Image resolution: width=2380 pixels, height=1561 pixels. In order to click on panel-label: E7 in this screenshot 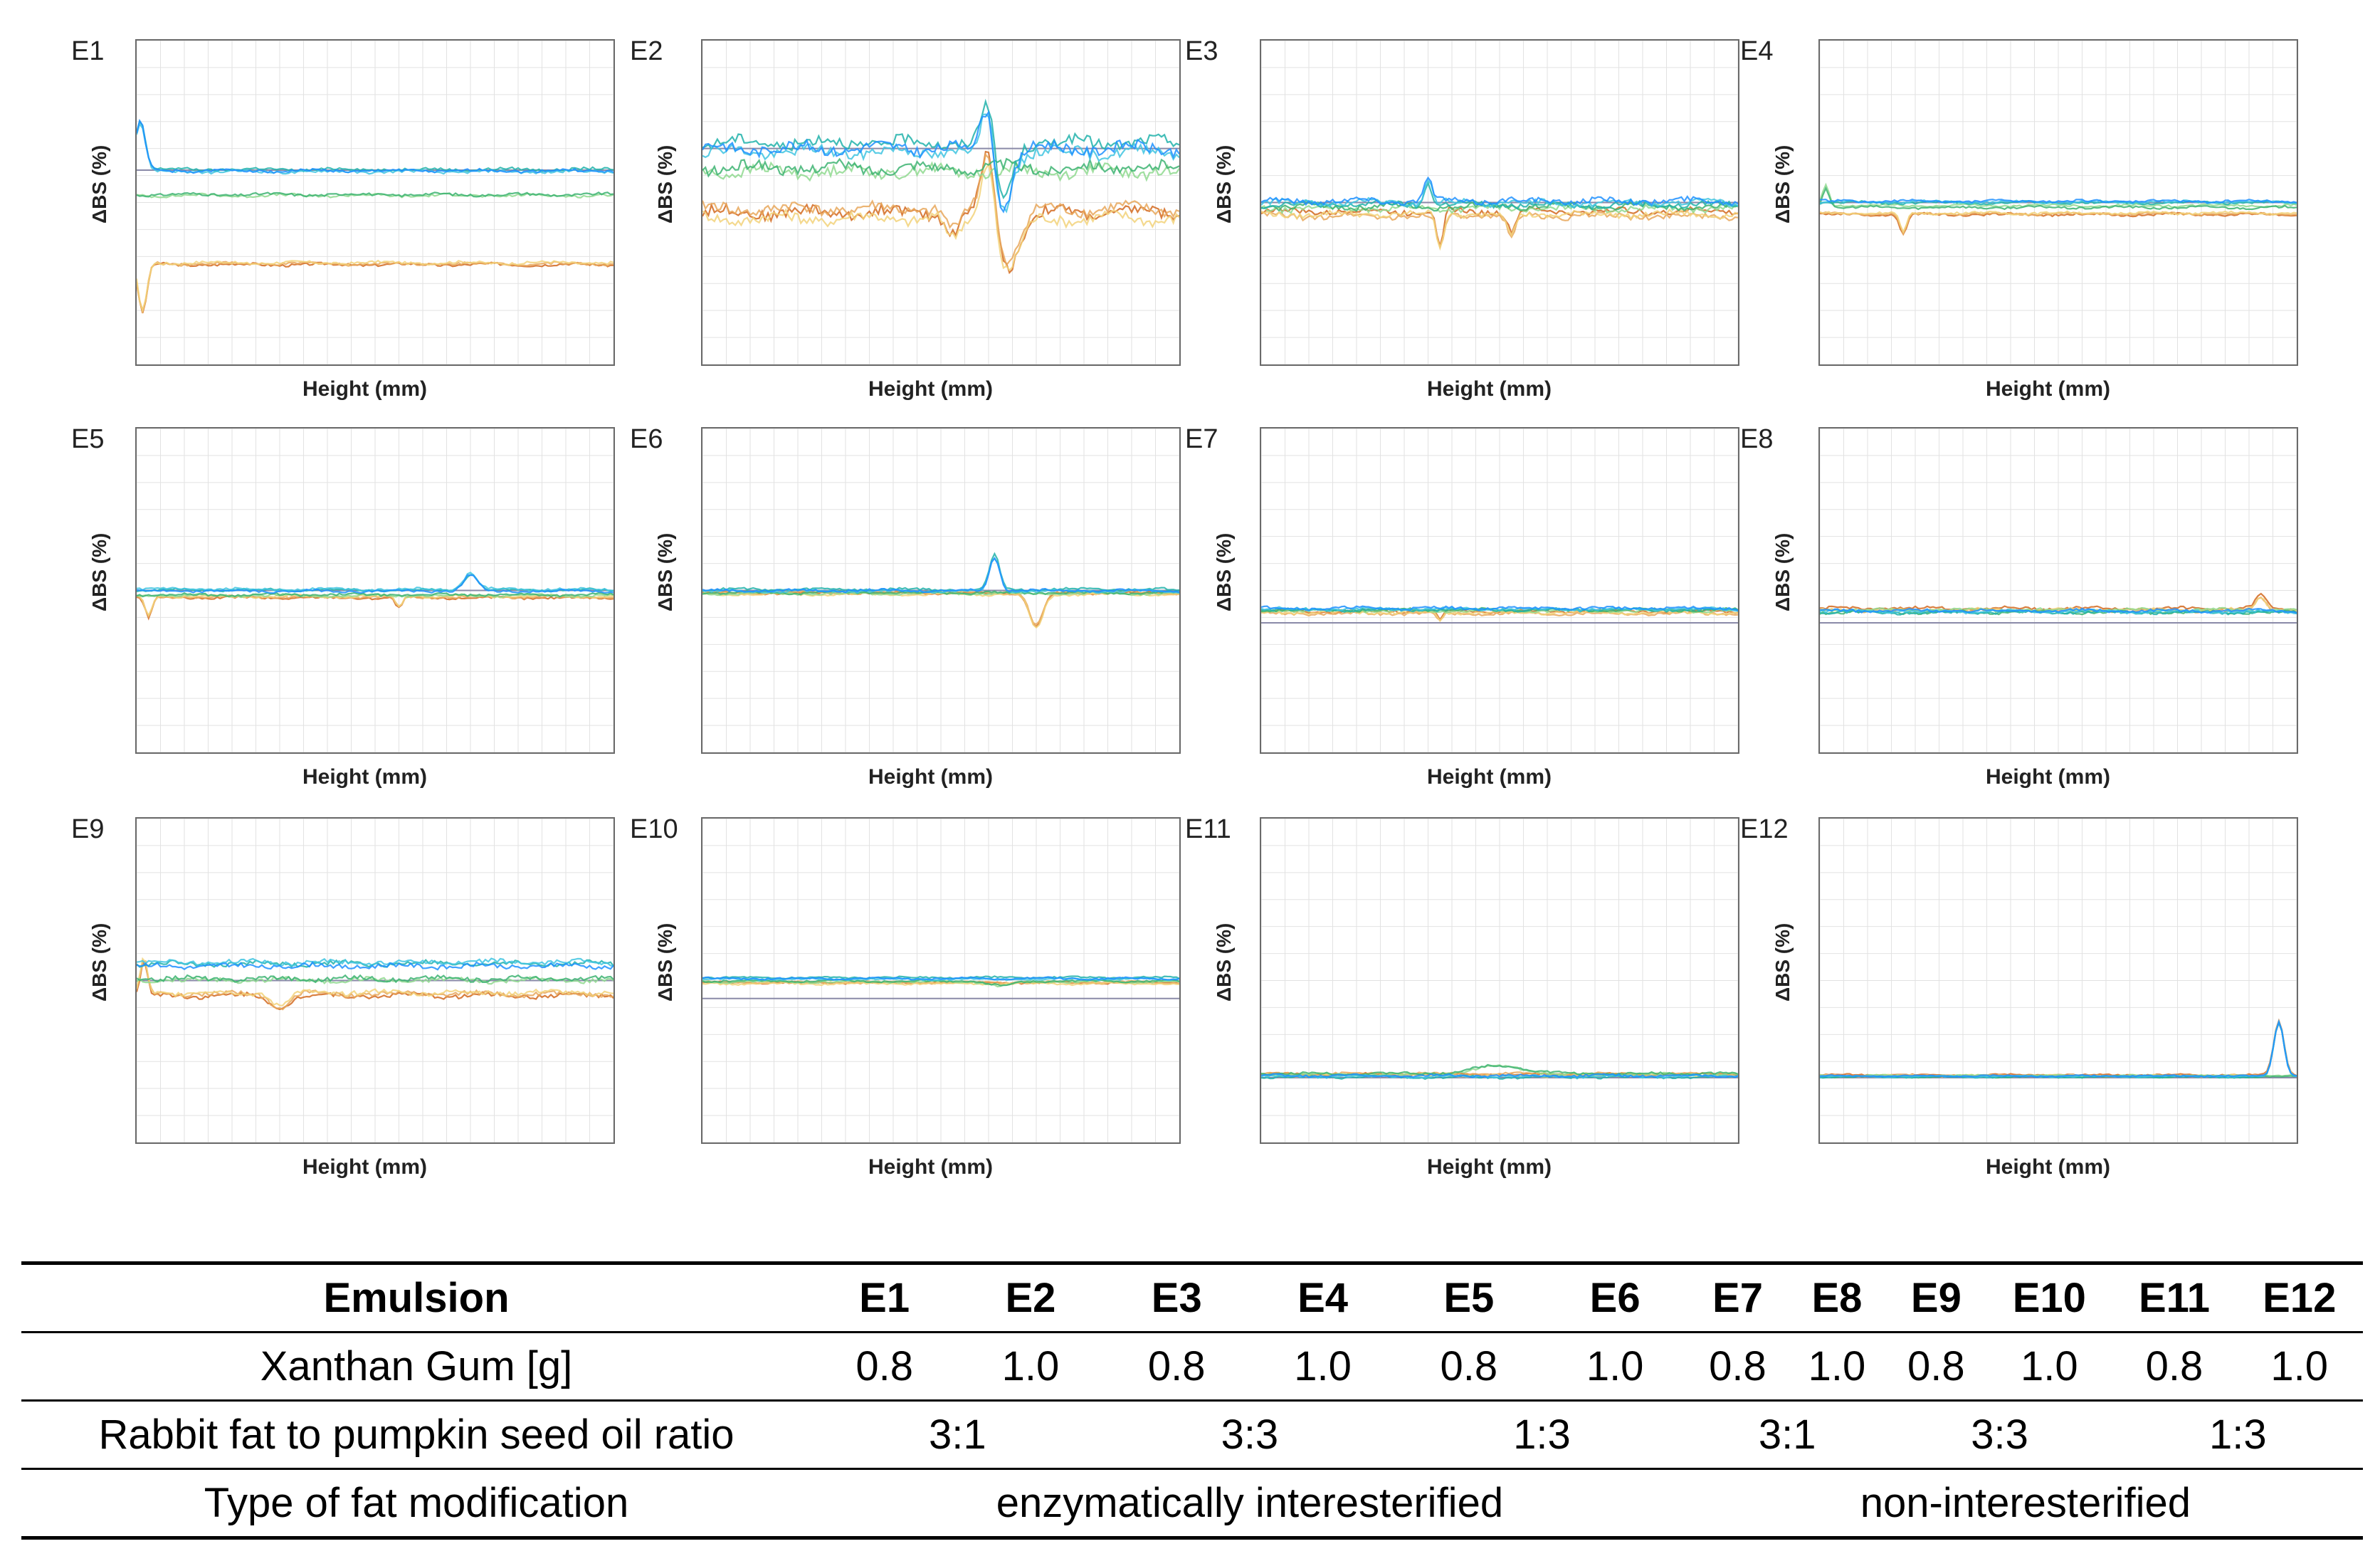, I will do `click(1201, 439)`.